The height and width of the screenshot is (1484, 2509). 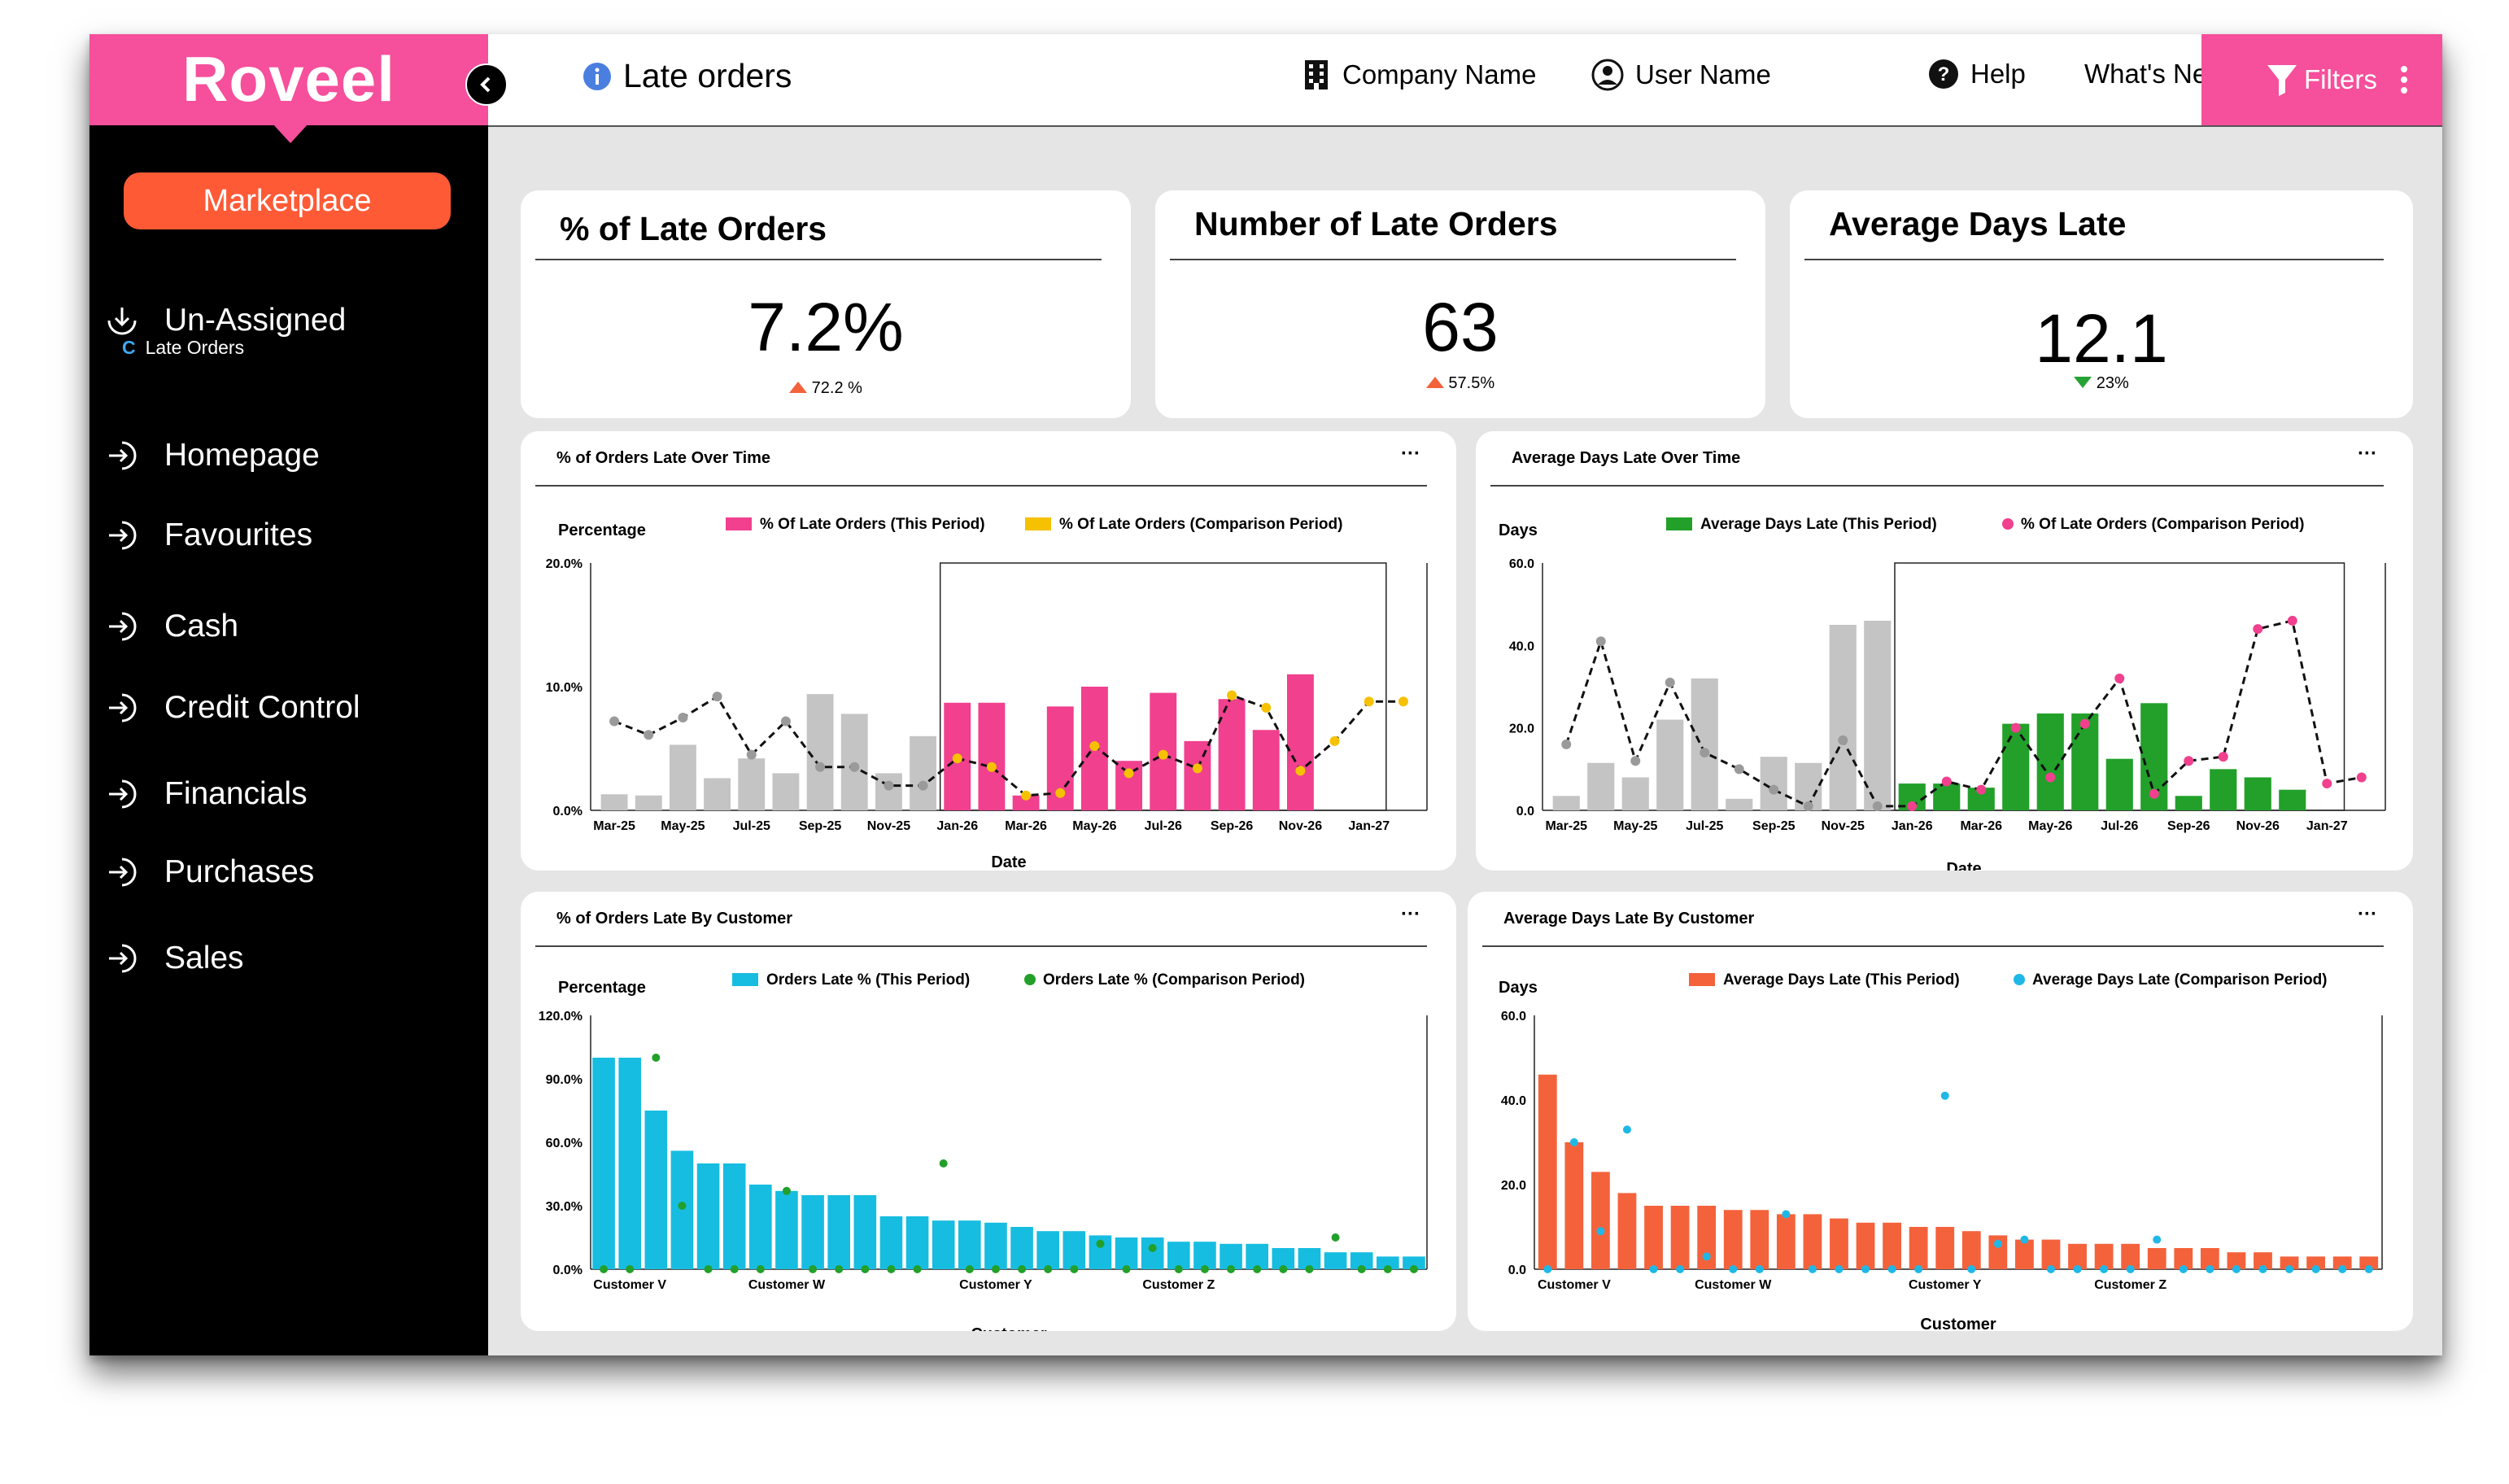 What do you see at coordinates (212, 456) in the screenshot?
I see `sidebar-item-homepage: Homepage` at bounding box center [212, 456].